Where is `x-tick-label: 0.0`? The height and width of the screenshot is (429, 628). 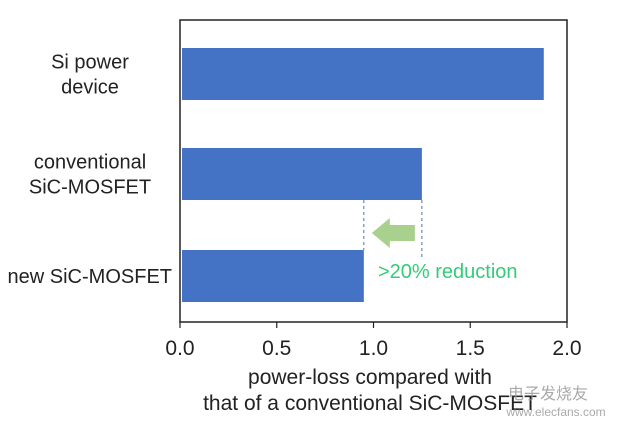
x-tick-label: 0.0 is located at coordinates (179, 348).